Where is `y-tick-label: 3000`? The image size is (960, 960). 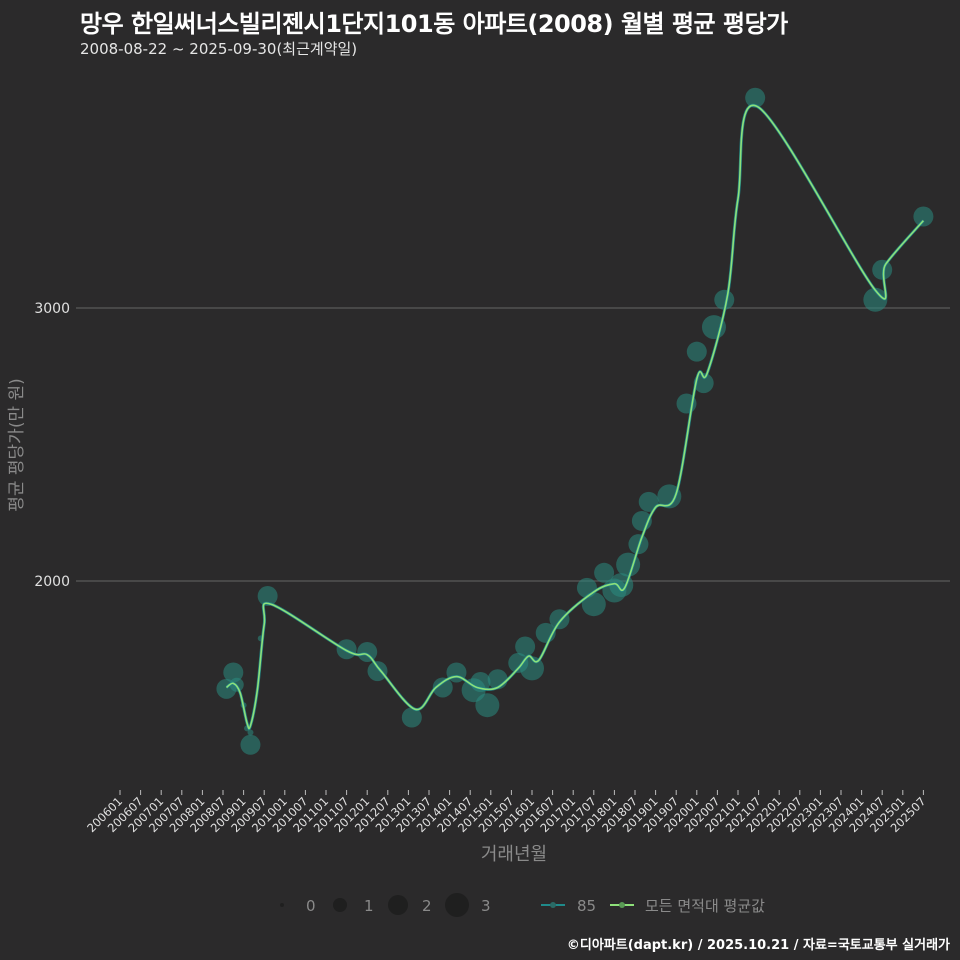
y-tick-label: 3000 is located at coordinates (52, 309).